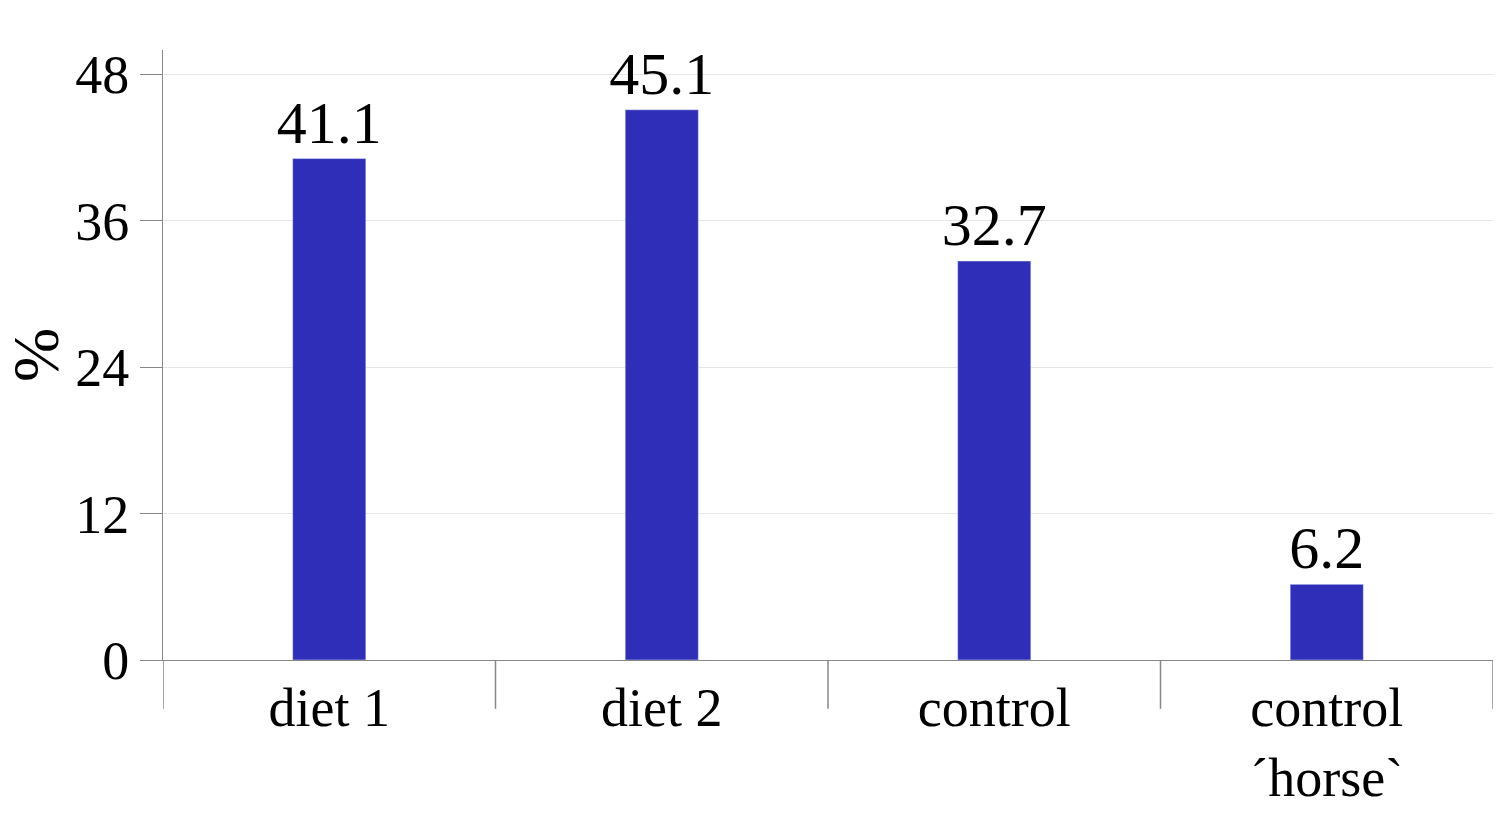  What do you see at coordinates (662, 707) in the screenshot?
I see `x-tick-label: diet 2` at bounding box center [662, 707].